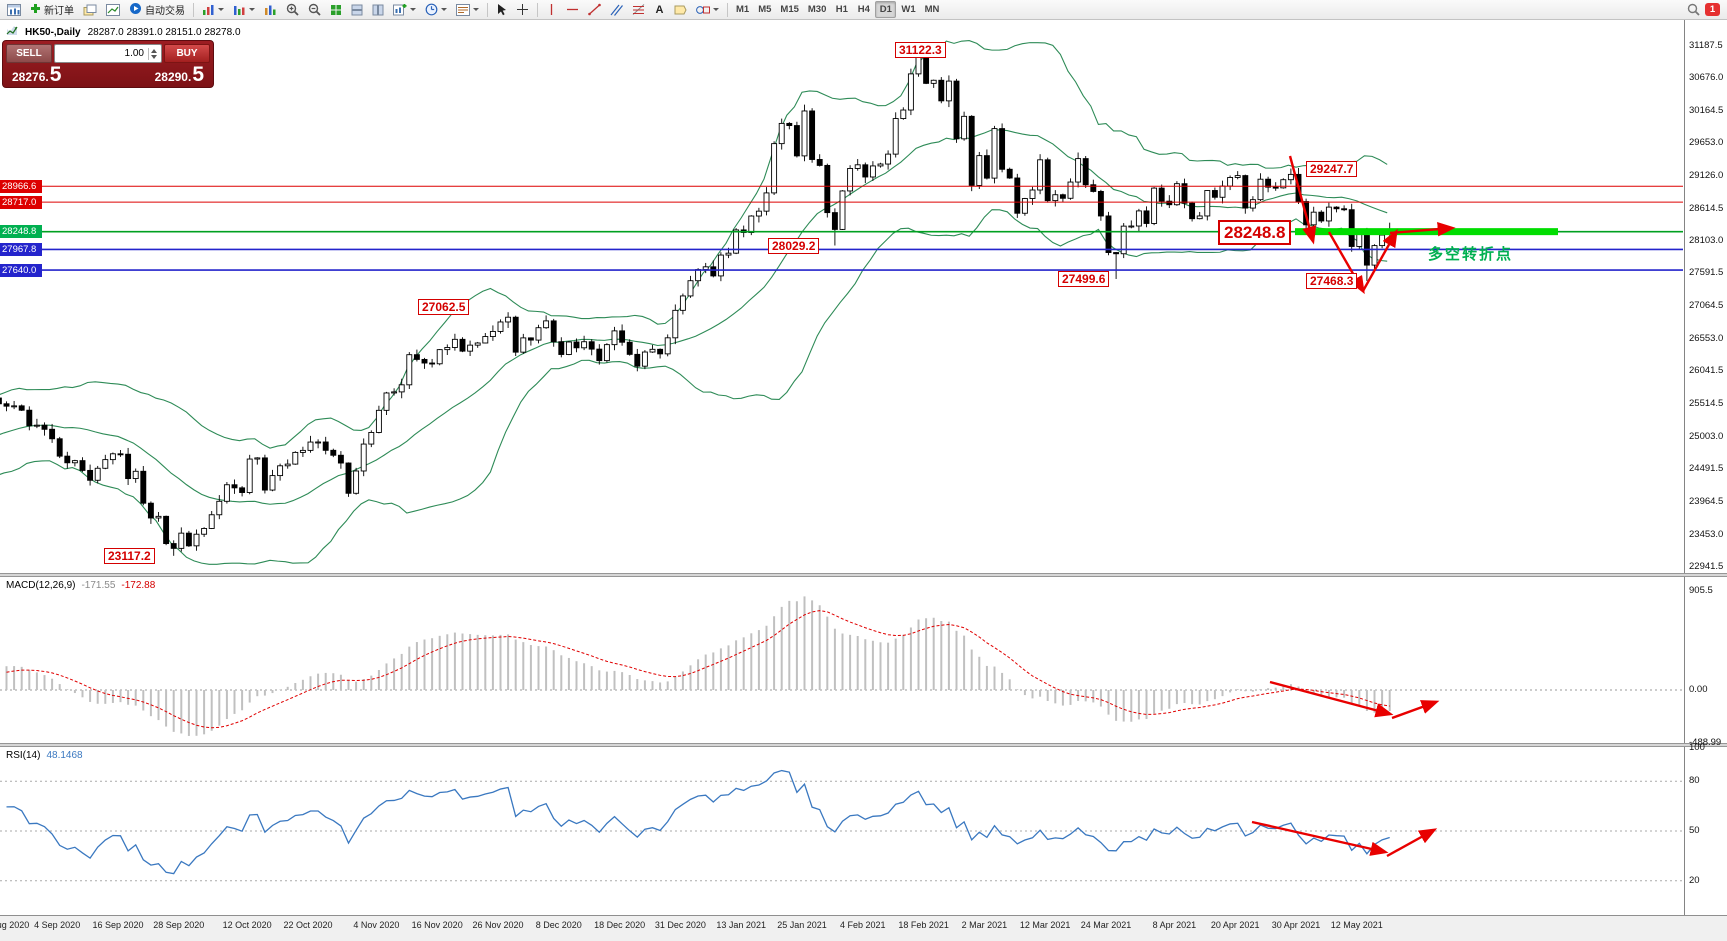 The width and height of the screenshot is (1727, 941). What do you see at coordinates (1694, 781) in the screenshot?
I see `rsi-tick-label: 80` at bounding box center [1694, 781].